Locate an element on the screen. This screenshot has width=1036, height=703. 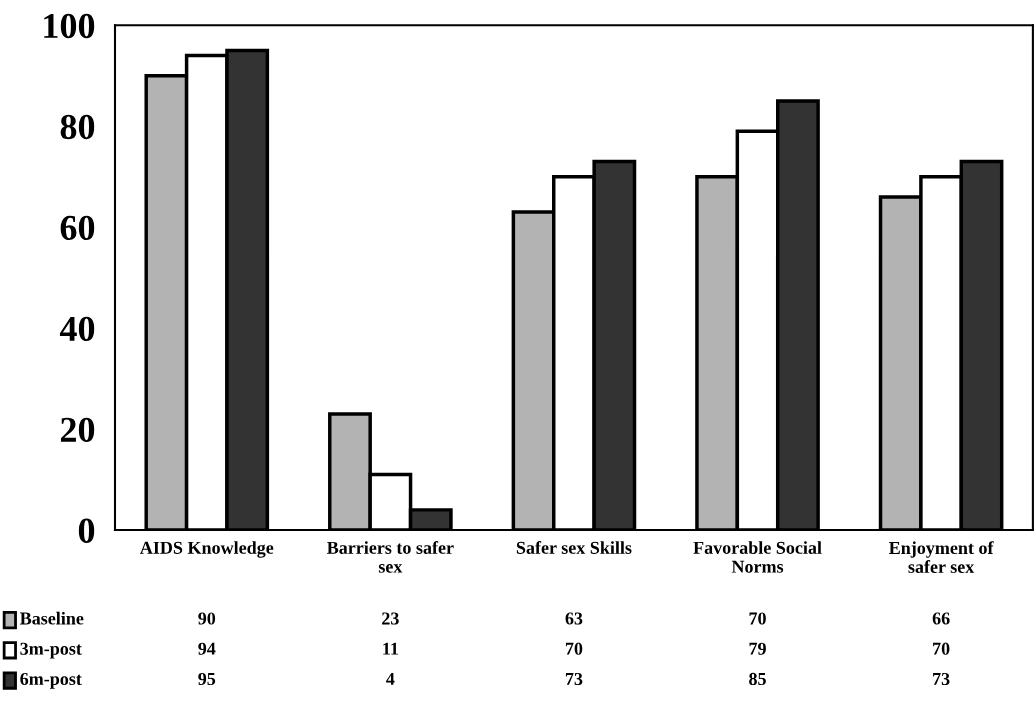
y-tick-label: 80 is located at coordinates (77, 127).